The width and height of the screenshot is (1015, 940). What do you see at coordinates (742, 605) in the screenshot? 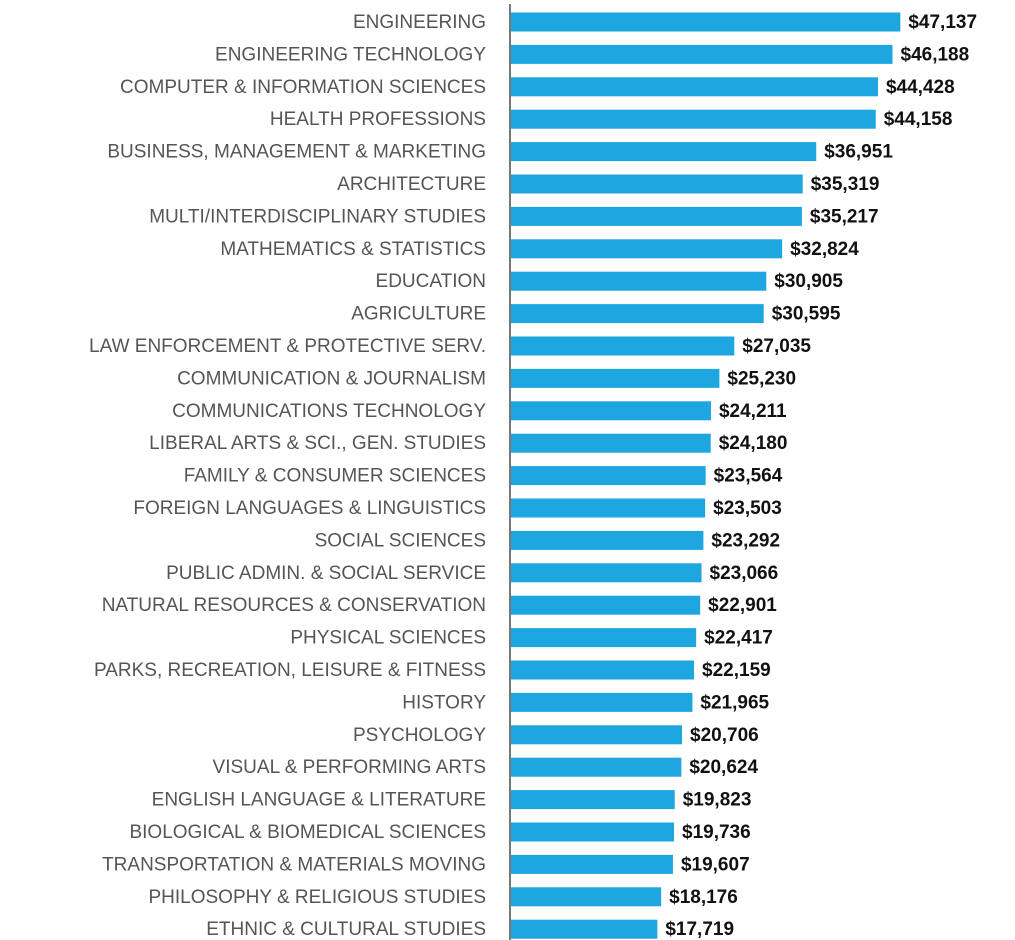
I see `value-label: $22,901` at bounding box center [742, 605].